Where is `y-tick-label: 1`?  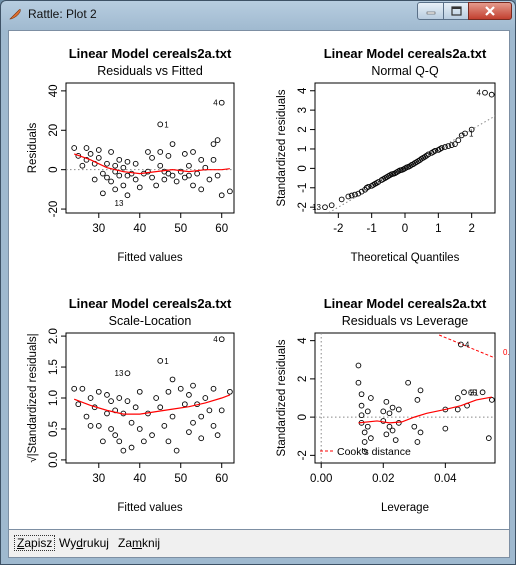 y-tick-label: 1 is located at coordinates (303, 149).